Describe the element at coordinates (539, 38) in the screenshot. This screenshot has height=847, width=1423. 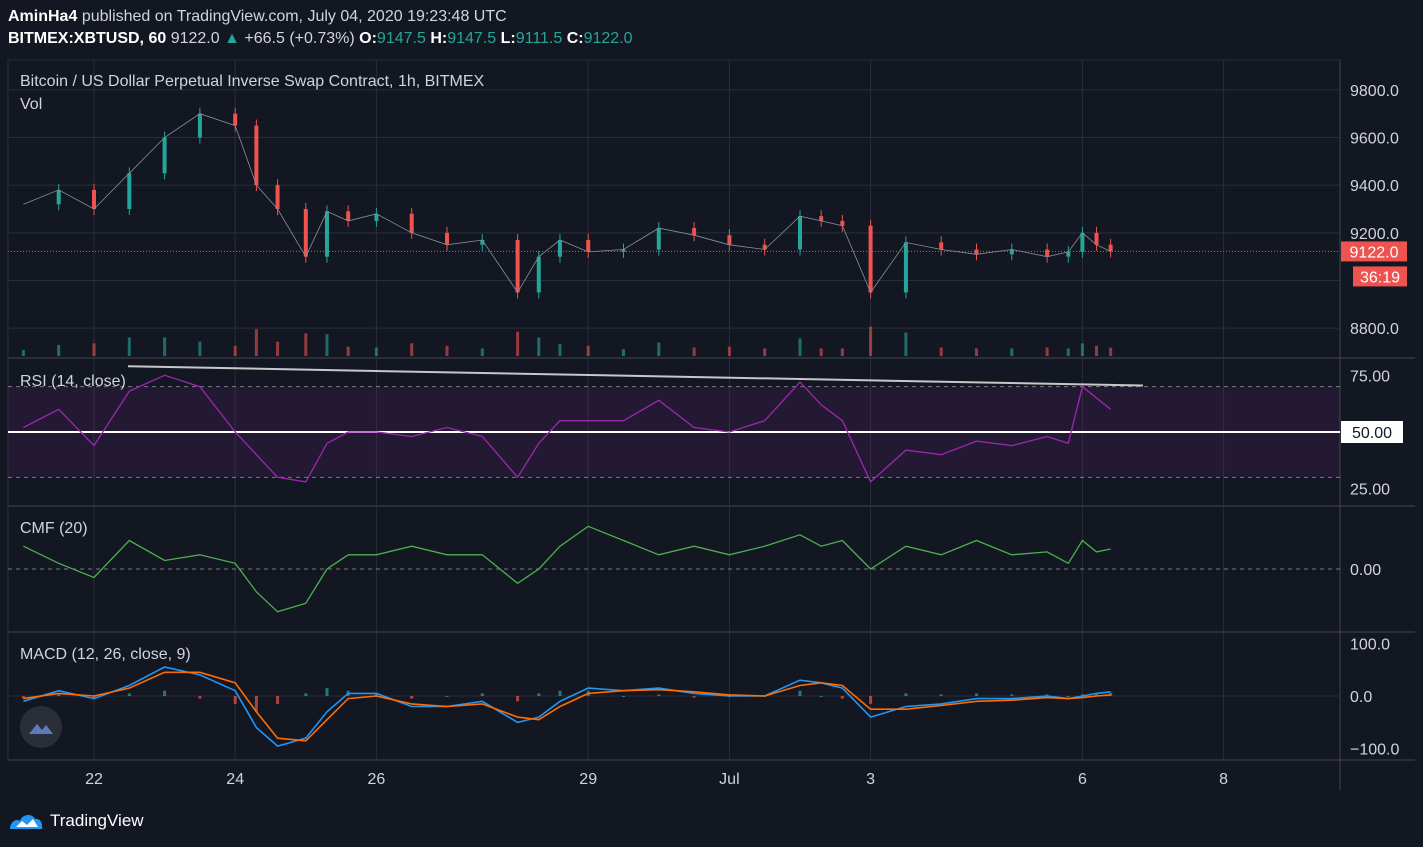
I see `low-value: 9111.5` at that location.